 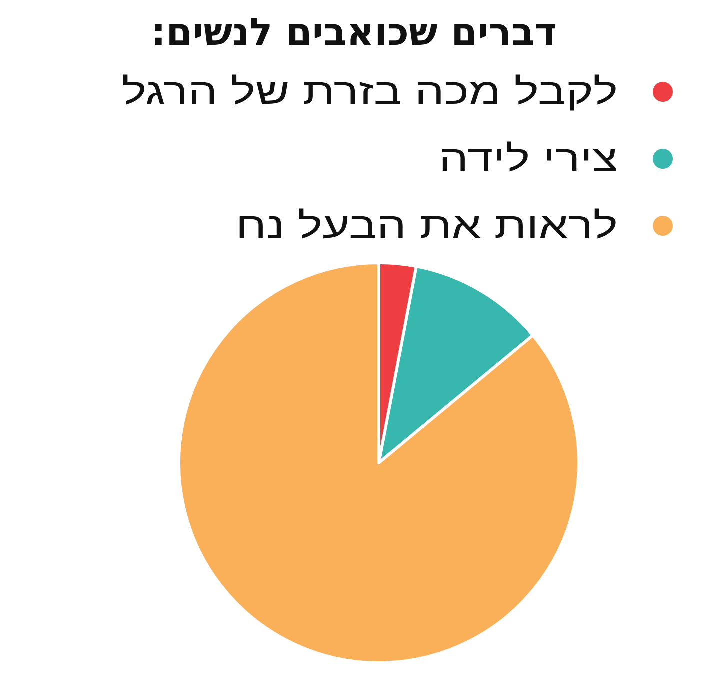 I want to click on legend-item: לקבל מכה בזרת של הרגל, so click(x=397, y=91).